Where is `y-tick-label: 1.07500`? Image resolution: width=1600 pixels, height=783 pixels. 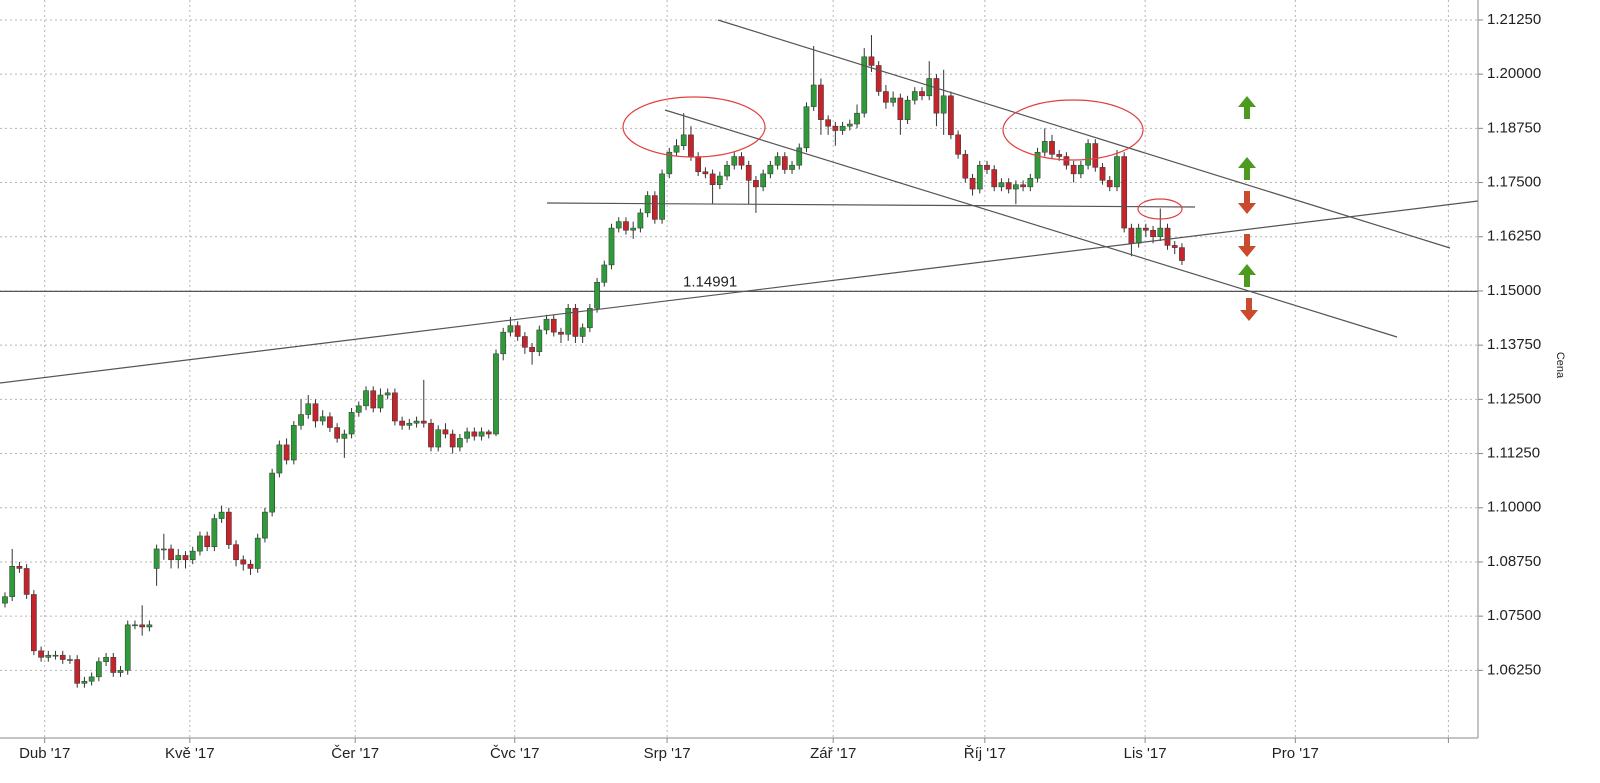 y-tick-label: 1.07500 is located at coordinates (1514, 615).